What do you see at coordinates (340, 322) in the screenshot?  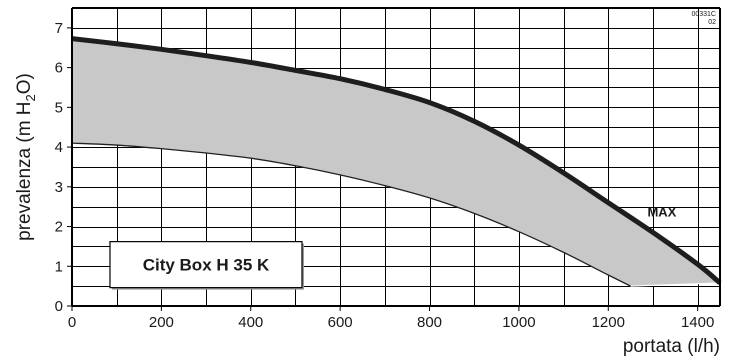 I see `x-tick-label: 600` at bounding box center [340, 322].